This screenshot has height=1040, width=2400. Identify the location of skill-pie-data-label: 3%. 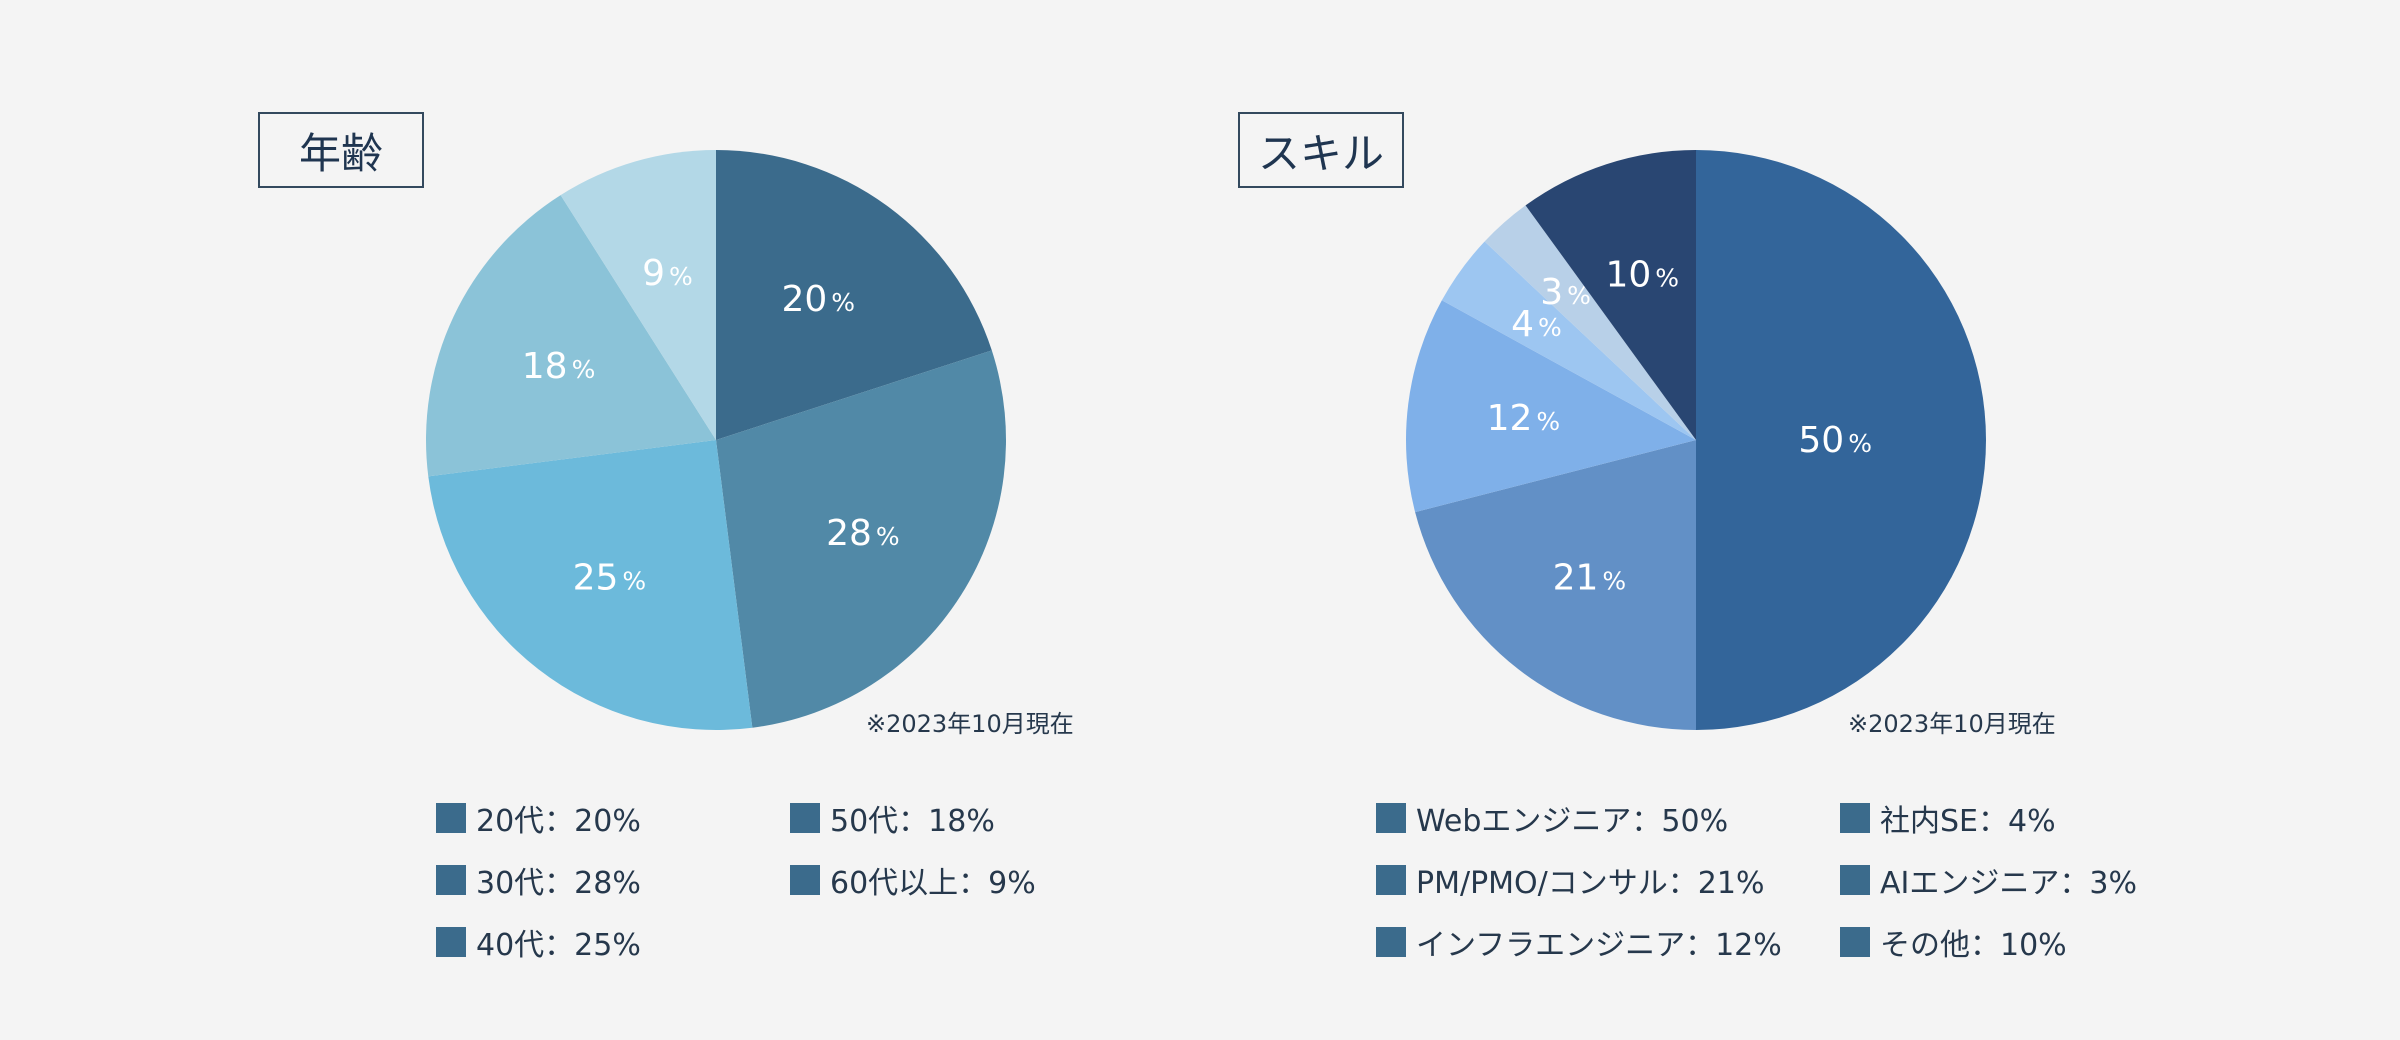
(1565, 292).